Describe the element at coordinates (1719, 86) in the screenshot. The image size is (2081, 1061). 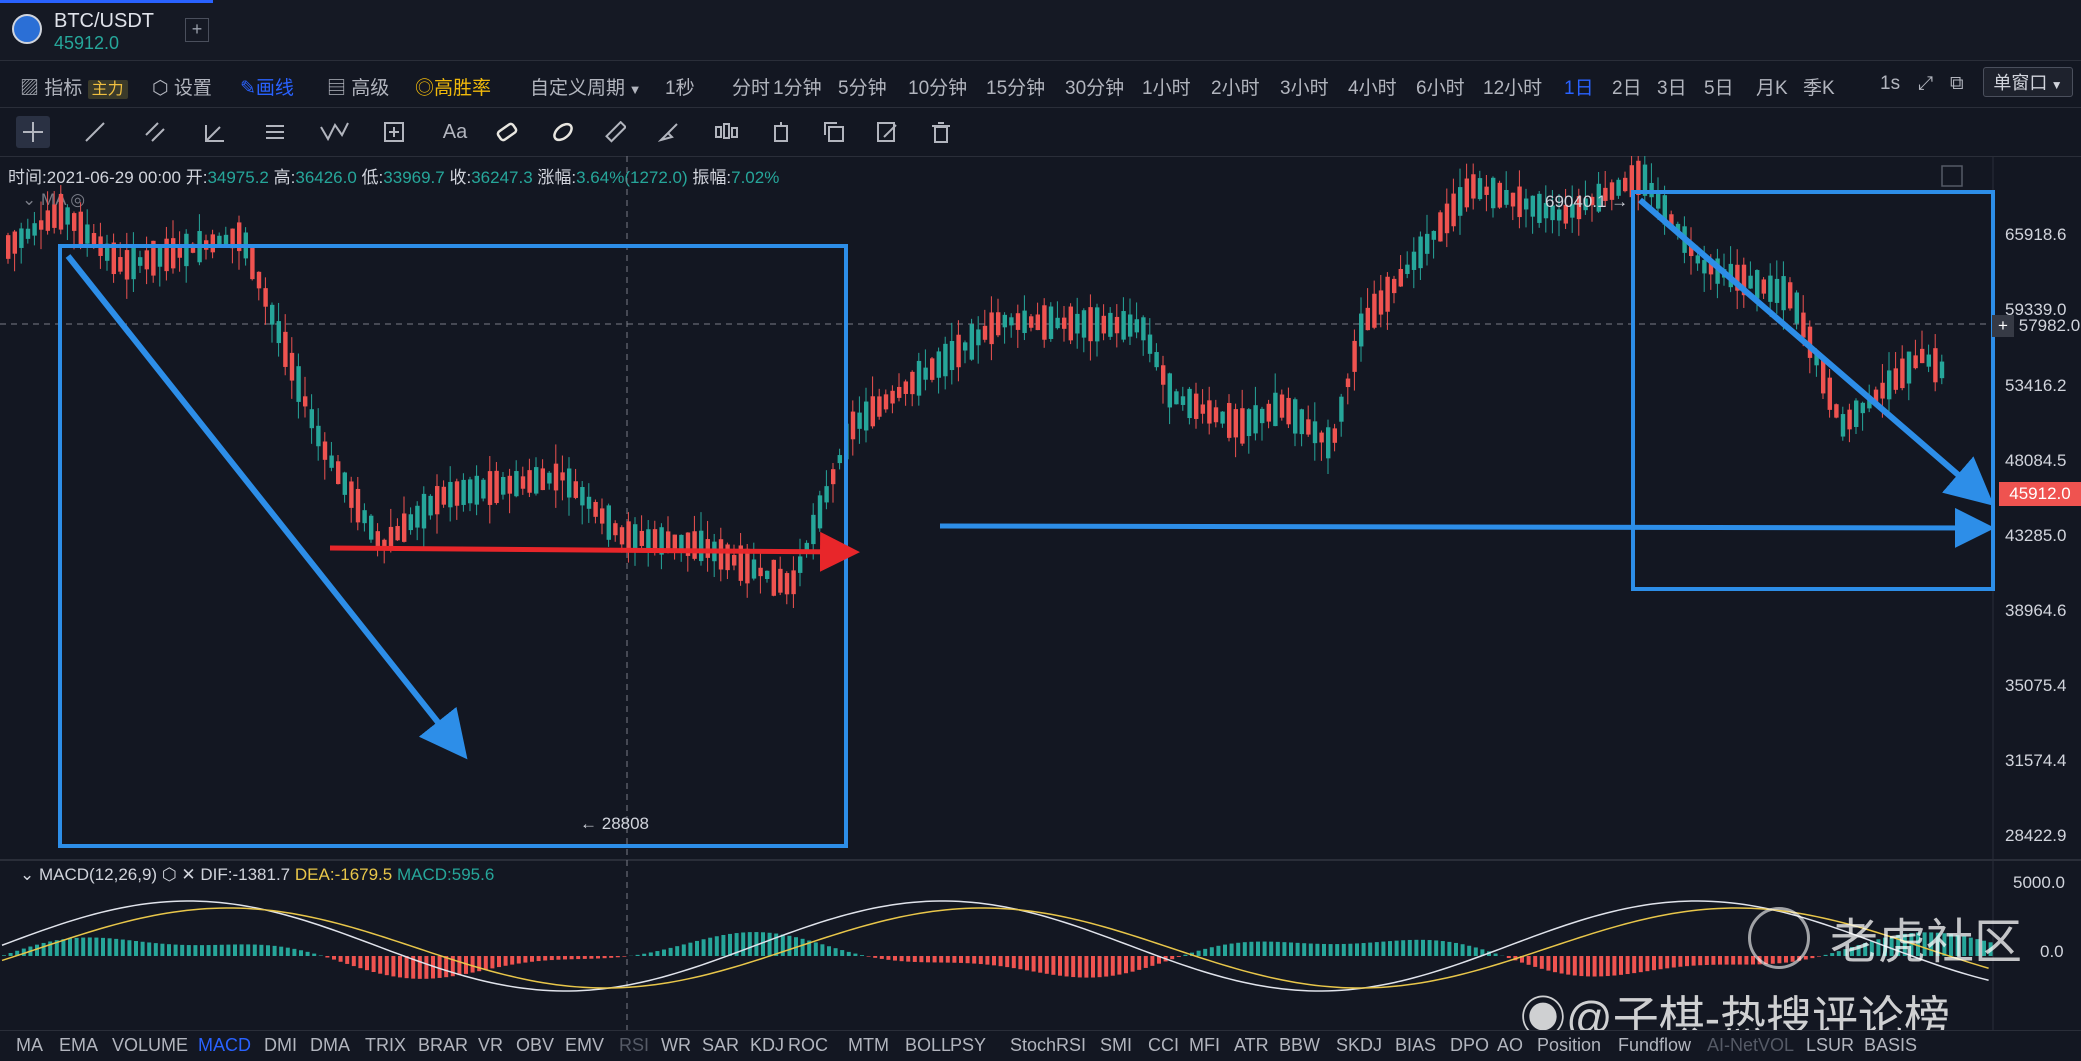
I see `period-16: 5日` at that location.